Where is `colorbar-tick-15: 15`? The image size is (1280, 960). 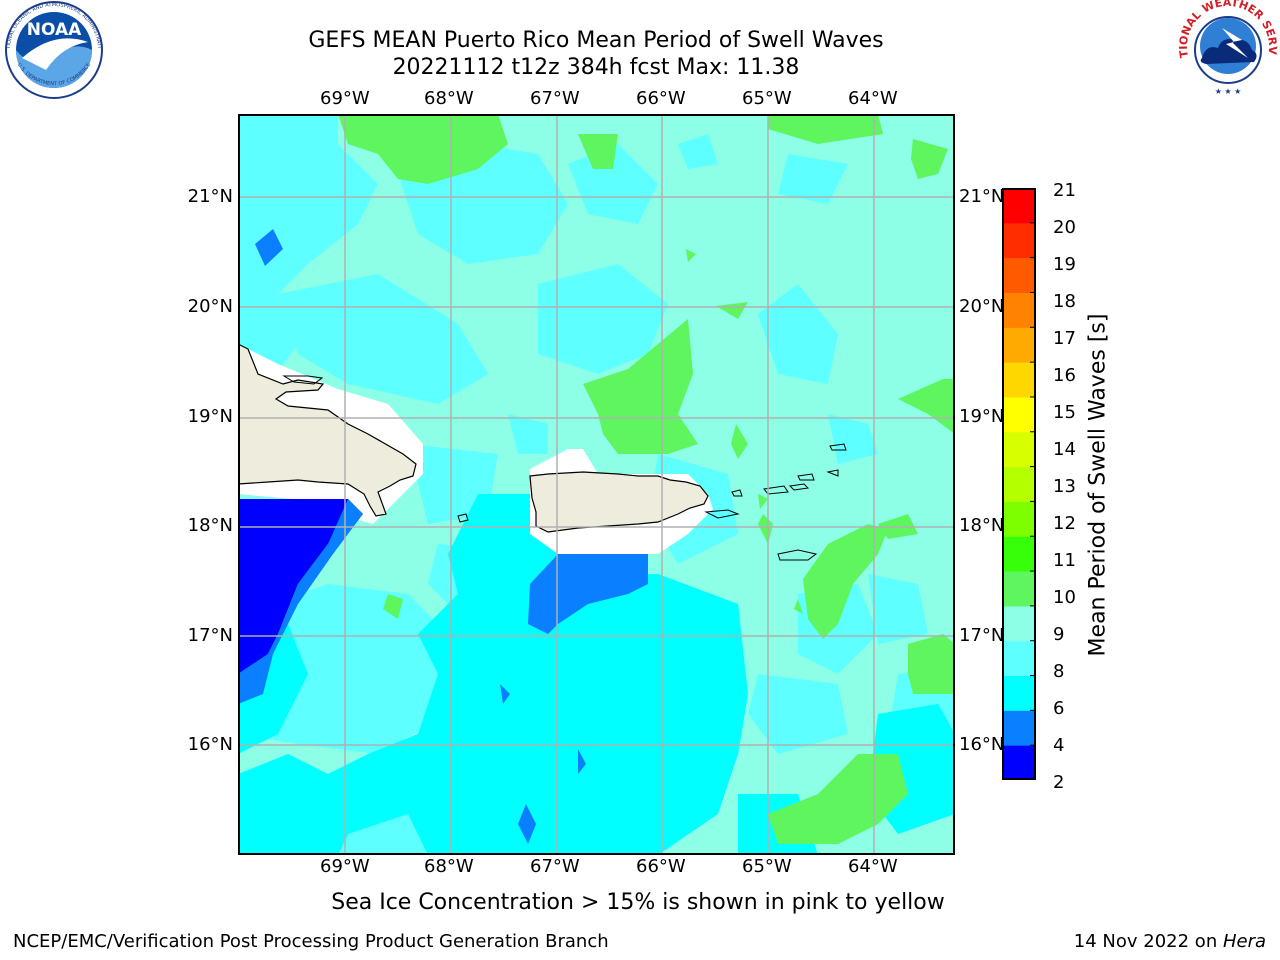
colorbar-tick-15: 15 is located at coordinates (1064, 412).